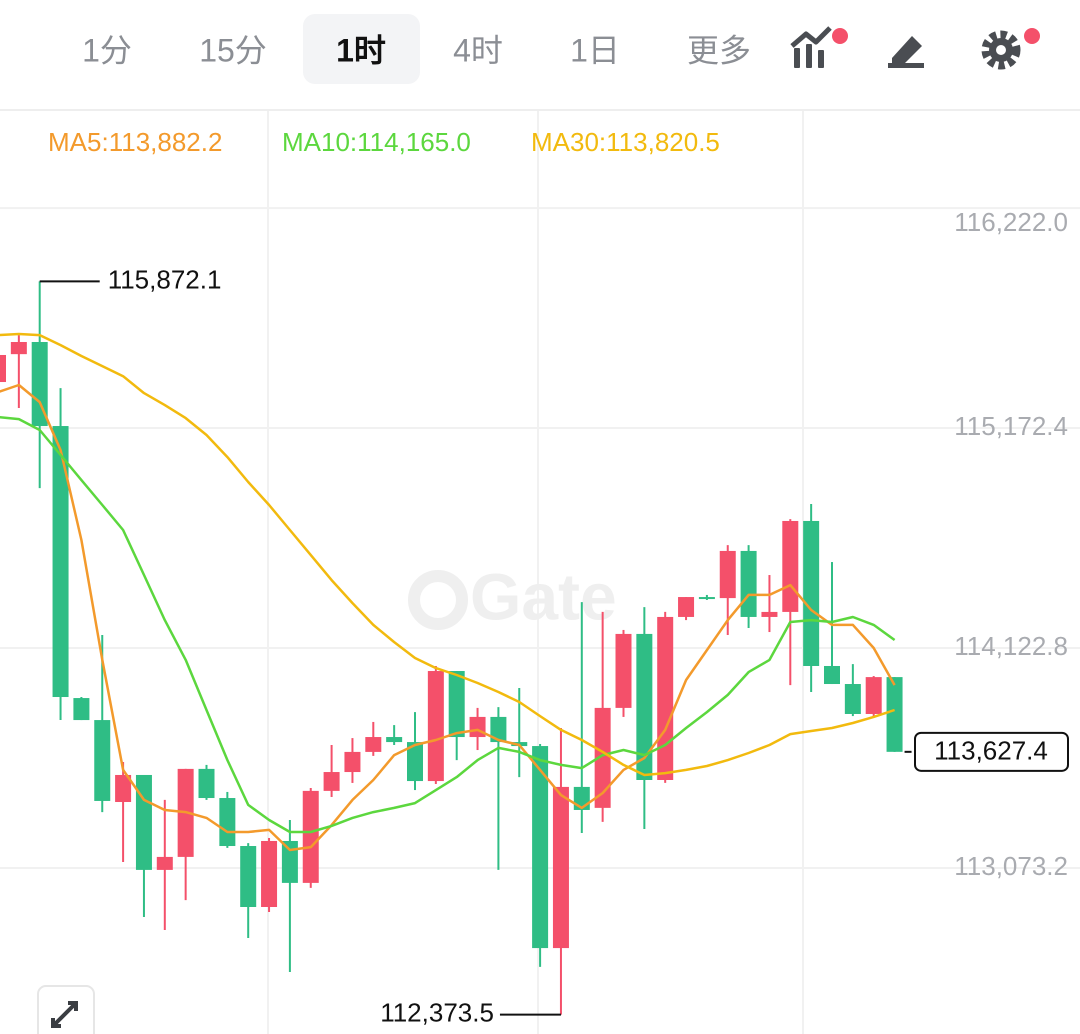 Image resolution: width=1080 pixels, height=1034 pixels. I want to click on tab: 更多, so click(719, 50).